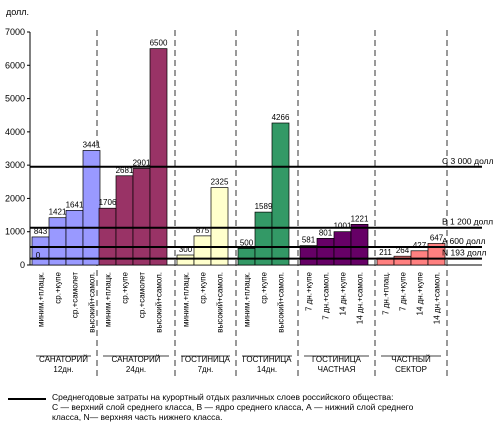  Describe the element at coordinates (220, 182) in the screenshot. I see `value-label: 2325` at that location.